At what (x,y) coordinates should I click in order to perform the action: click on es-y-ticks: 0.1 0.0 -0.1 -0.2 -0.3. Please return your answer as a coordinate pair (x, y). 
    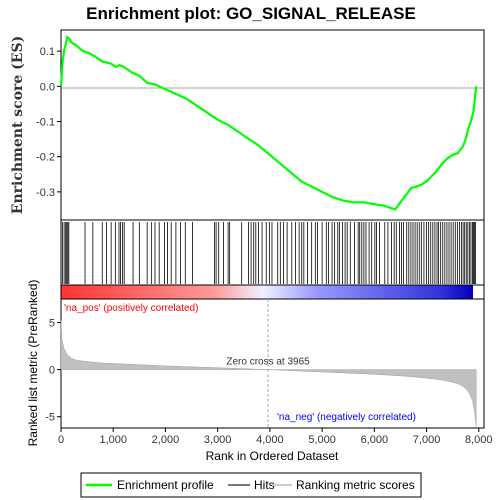
    Looking at the image, I should click on (48, 122).